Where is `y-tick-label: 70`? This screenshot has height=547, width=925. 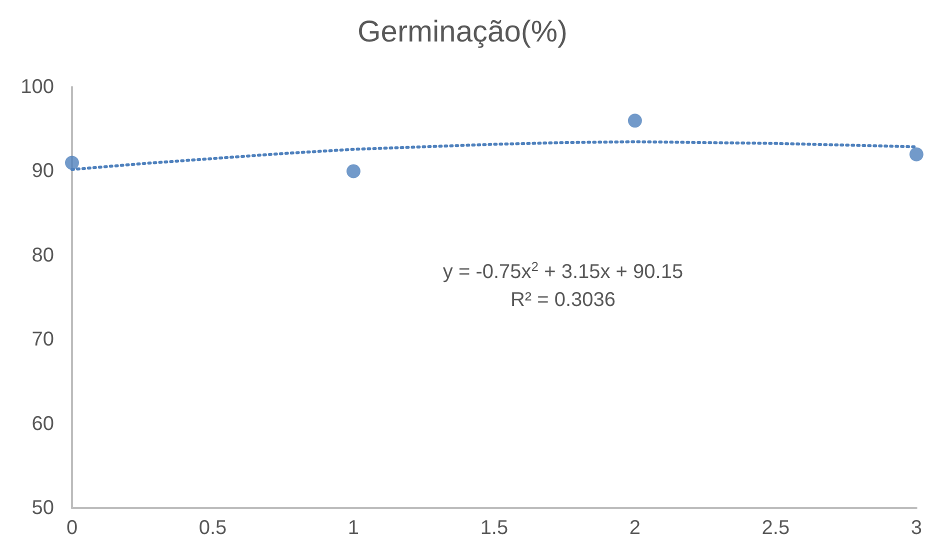
y-tick-label: 70 is located at coordinates (43, 339).